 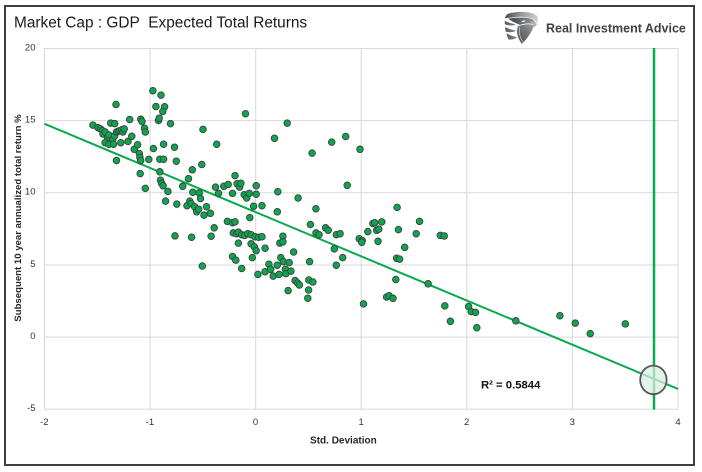 What do you see at coordinates (44, 422) in the screenshot?
I see `svg-text: -2` at bounding box center [44, 422].